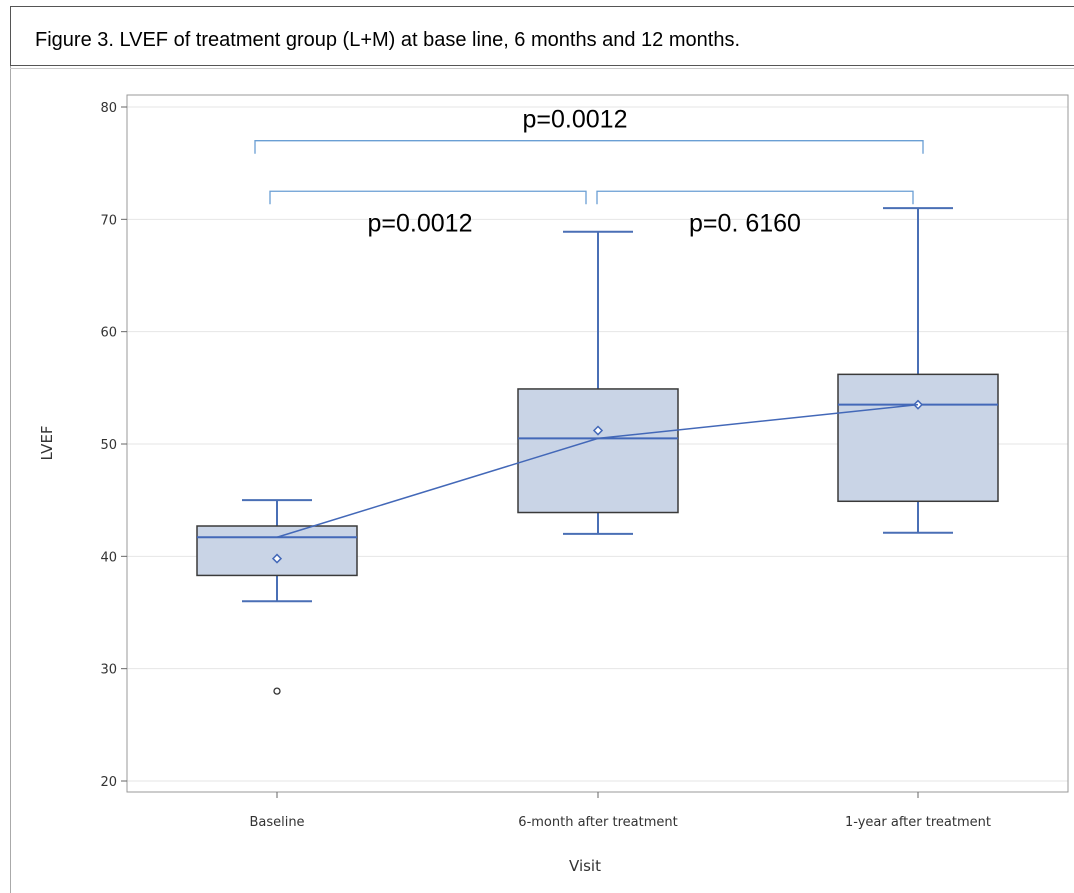 This screenshot has height=893, width=1074. Describe the element at coordinates (589, 171) in the screenshot. I see `annotation-layer: p=0.0012 p=0.0012 p=0. 6160` at that location.